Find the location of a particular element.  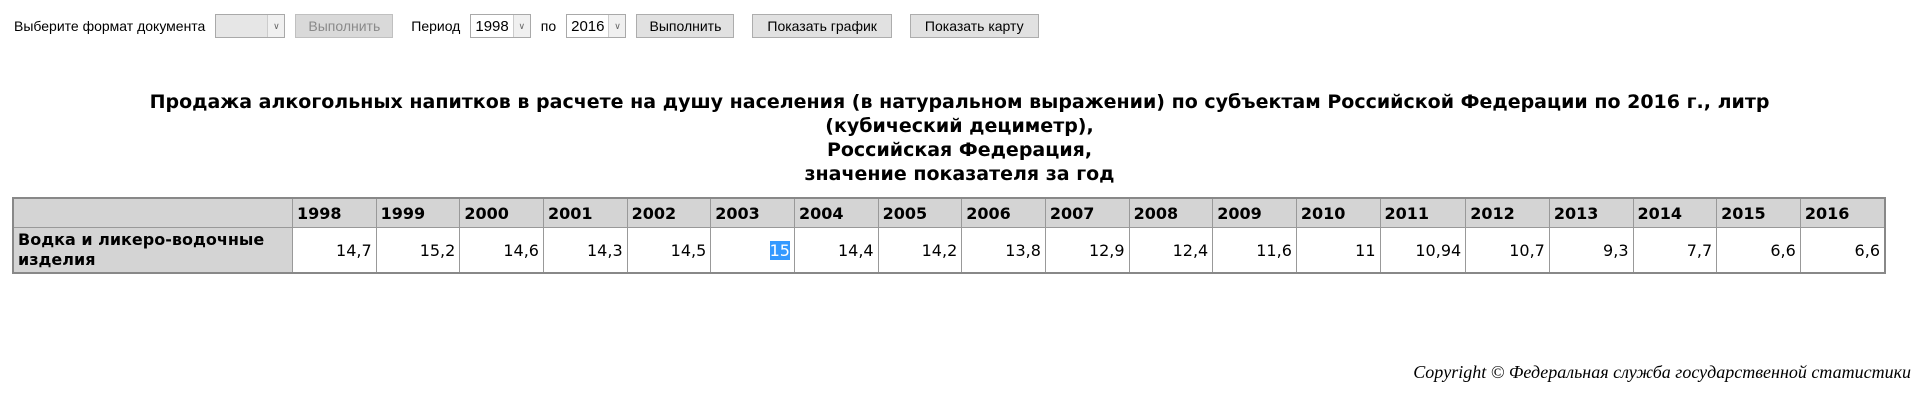

show-map-button: Показать карту is located at coordinates (974, 26).